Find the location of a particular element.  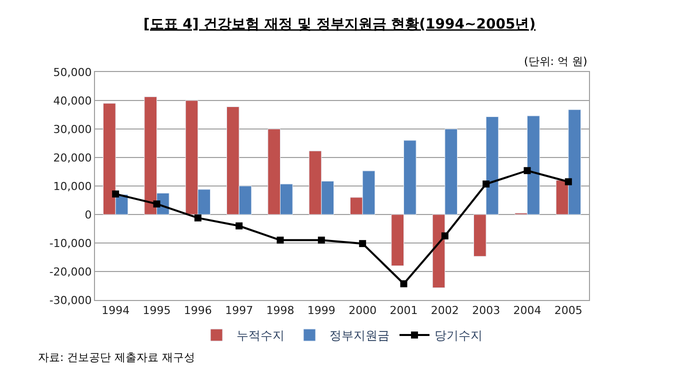

text: 자료: 건보공단 제출자료 재구성 is located at coordinates (117, 357).